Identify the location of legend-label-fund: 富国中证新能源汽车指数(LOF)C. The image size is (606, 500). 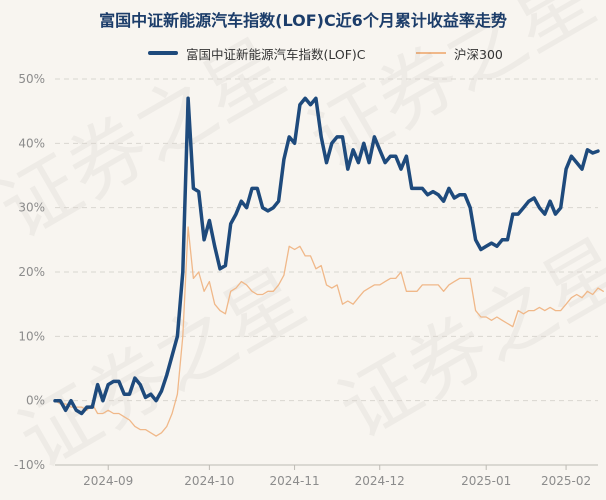
(276, 54).